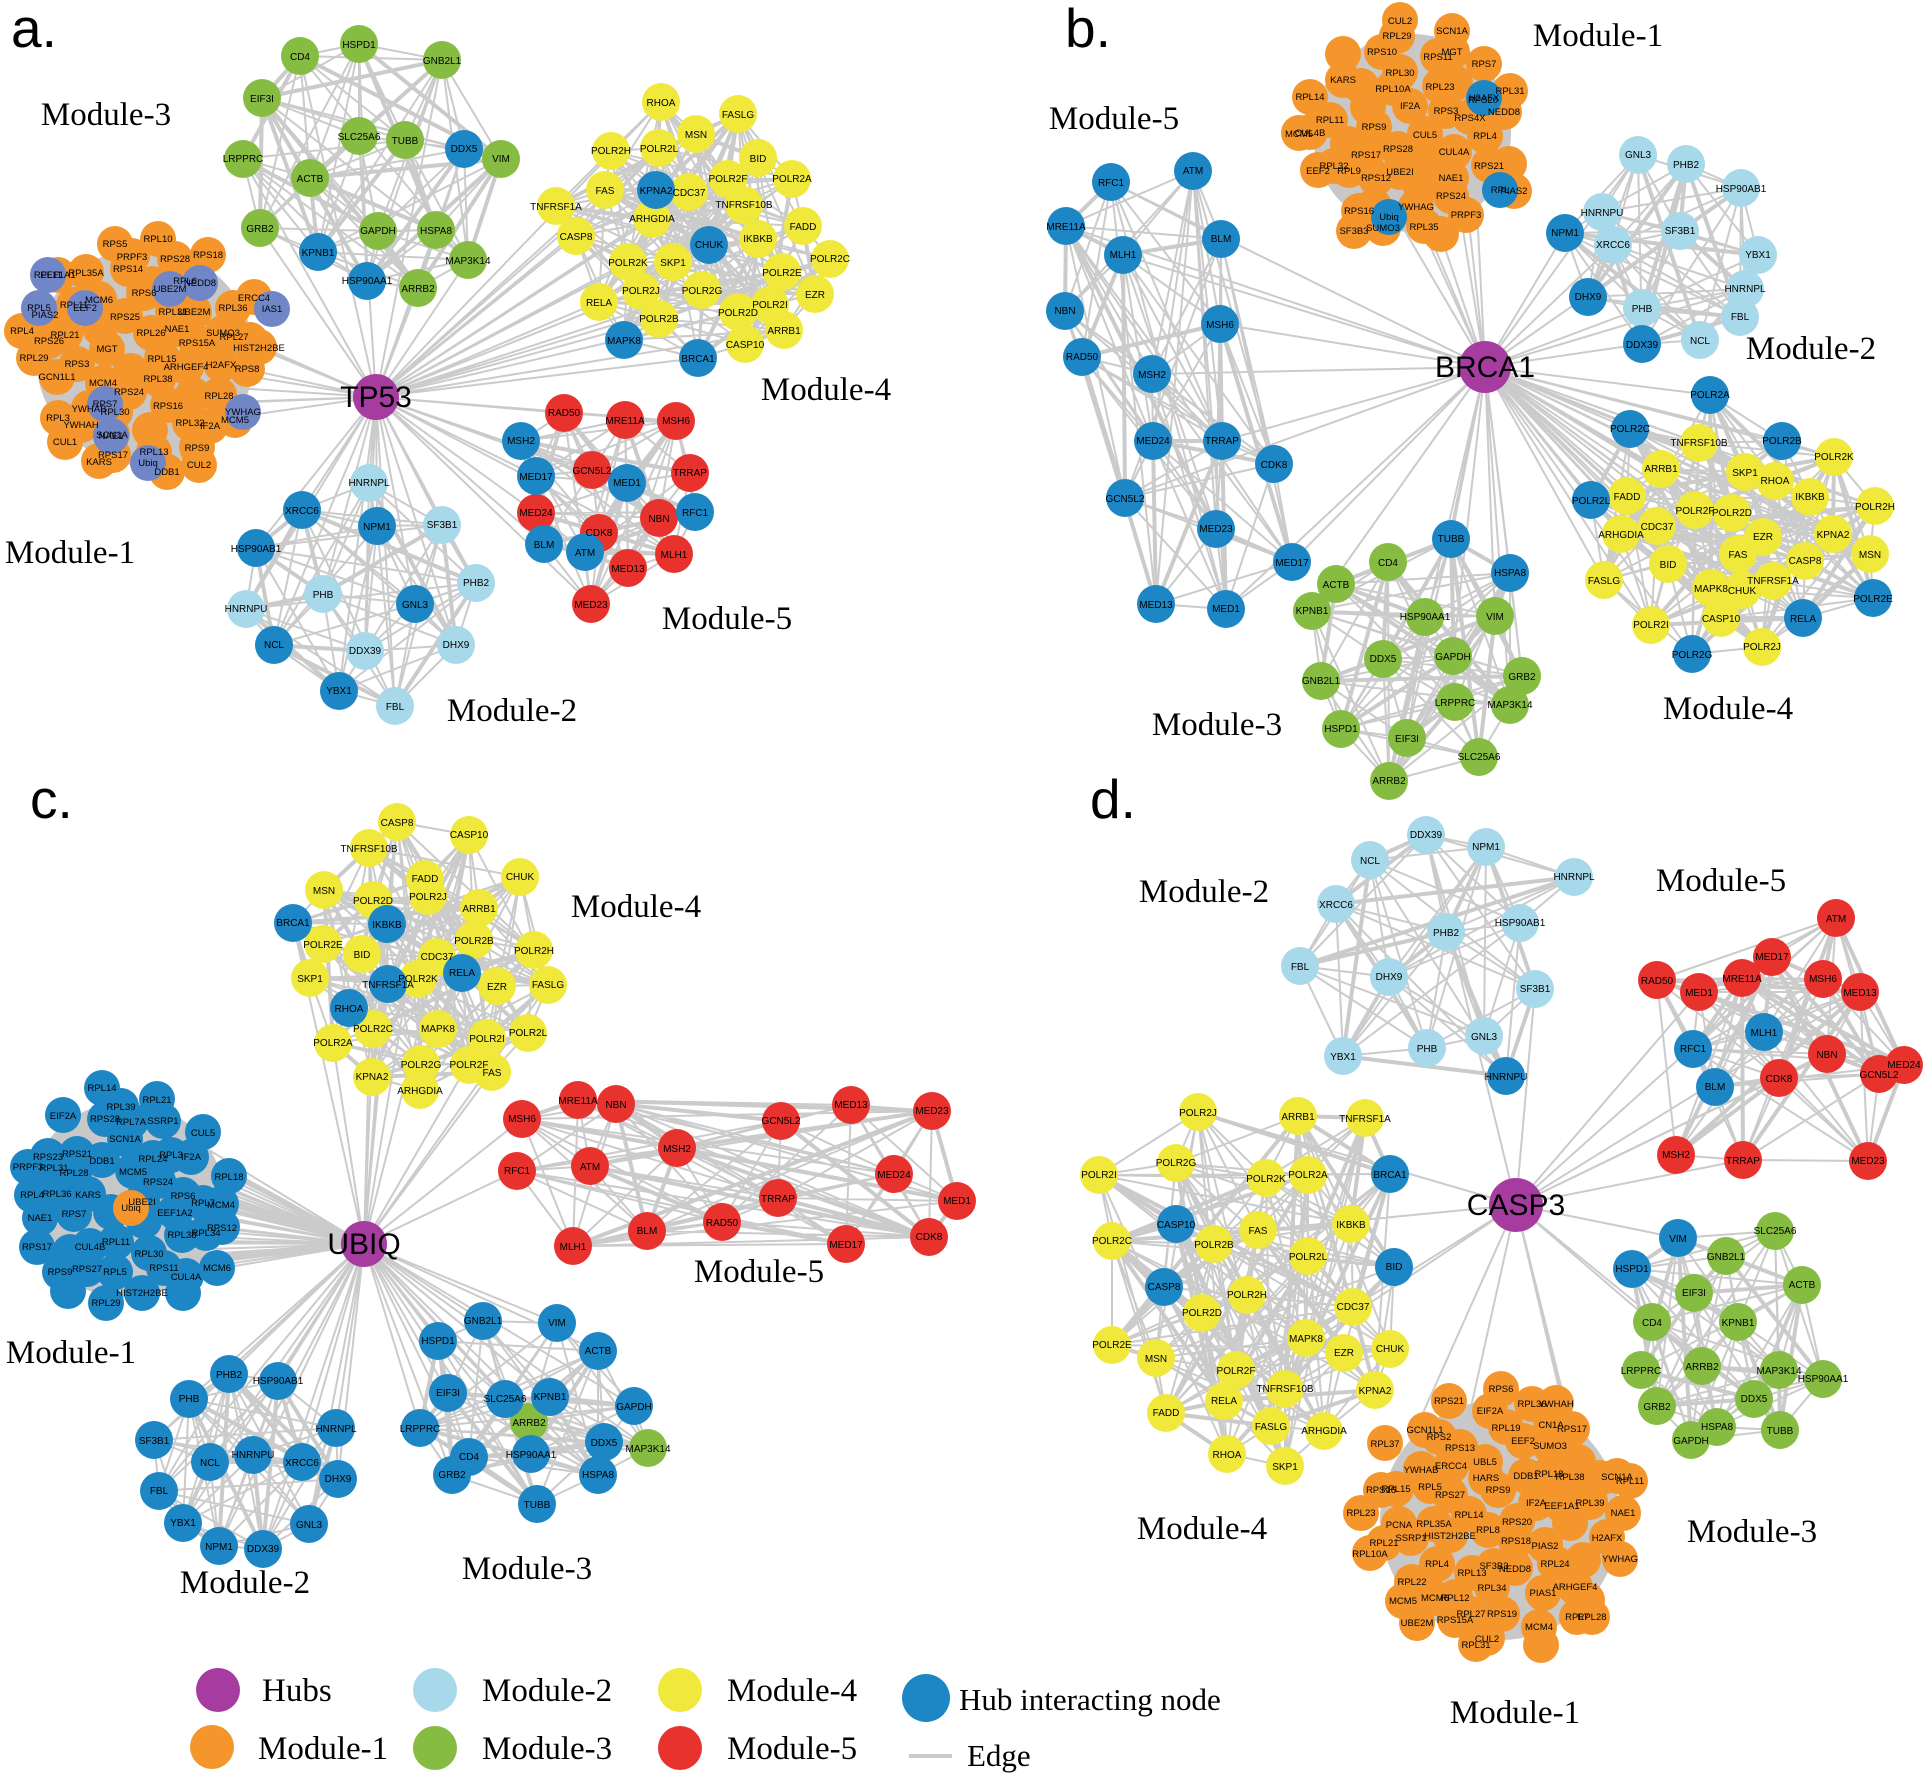 The height and width of the screenshot is (1775, 1923). Describe the element at coordinates (999, 1755) in the screenshot. I see `svg-text: Edge` at that location.